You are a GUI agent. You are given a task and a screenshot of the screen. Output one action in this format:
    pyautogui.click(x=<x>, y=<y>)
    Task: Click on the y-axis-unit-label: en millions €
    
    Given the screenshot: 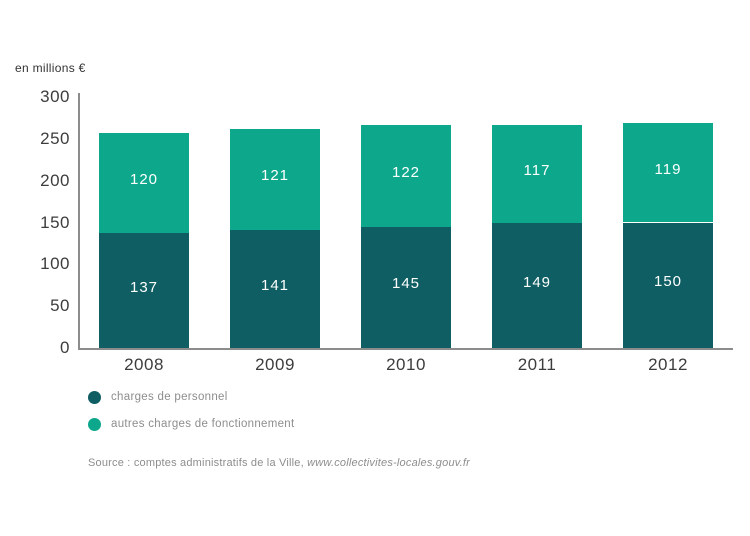 What is the action you would take?
    pyautogui.click(x=50, y=68)
    